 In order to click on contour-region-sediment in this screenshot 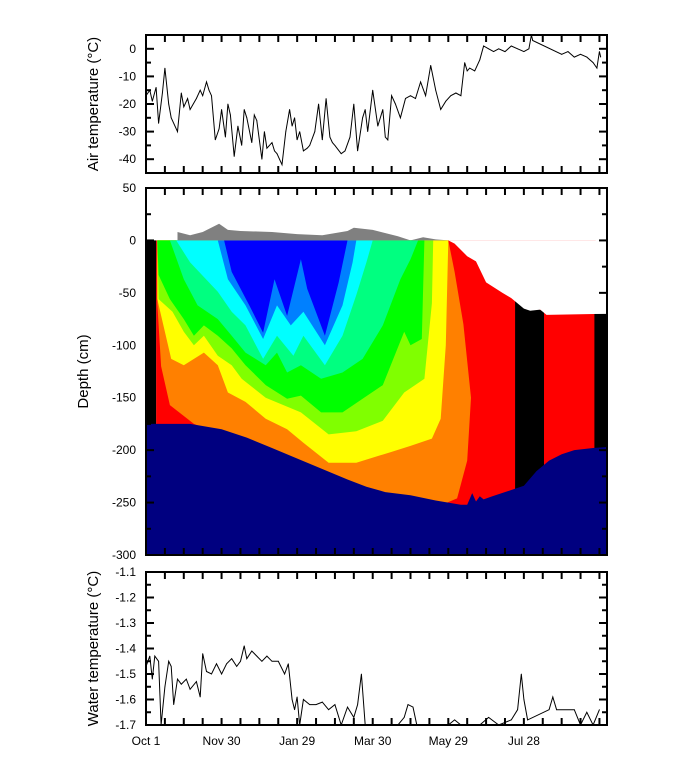, I will do `click(376, 489)`.